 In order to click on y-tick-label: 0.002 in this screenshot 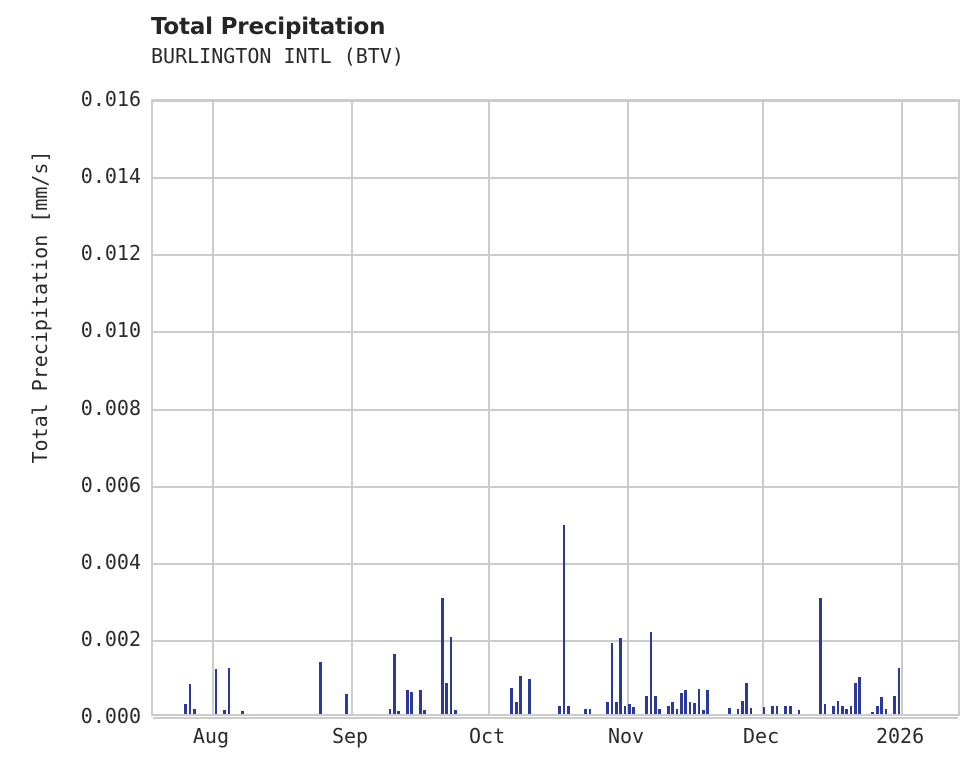, I will do `click(110, 638)`.